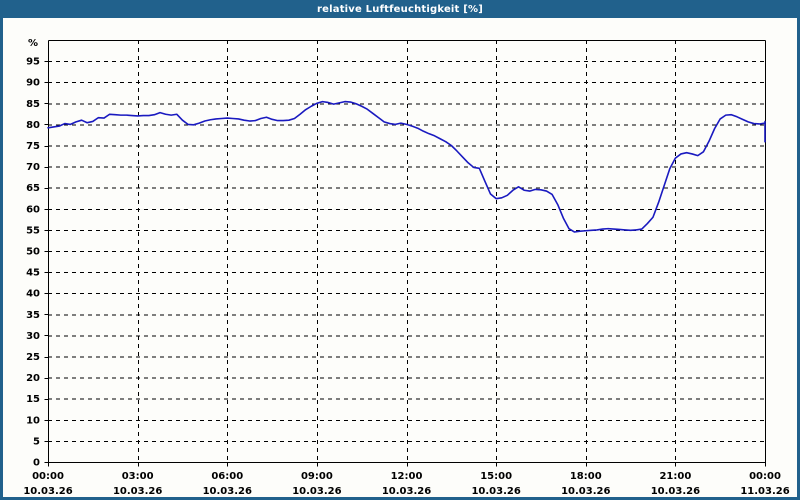  Describe the element at coordinates (33, 252) in the screenshot. I see `y-tick-label: 50` at that location.